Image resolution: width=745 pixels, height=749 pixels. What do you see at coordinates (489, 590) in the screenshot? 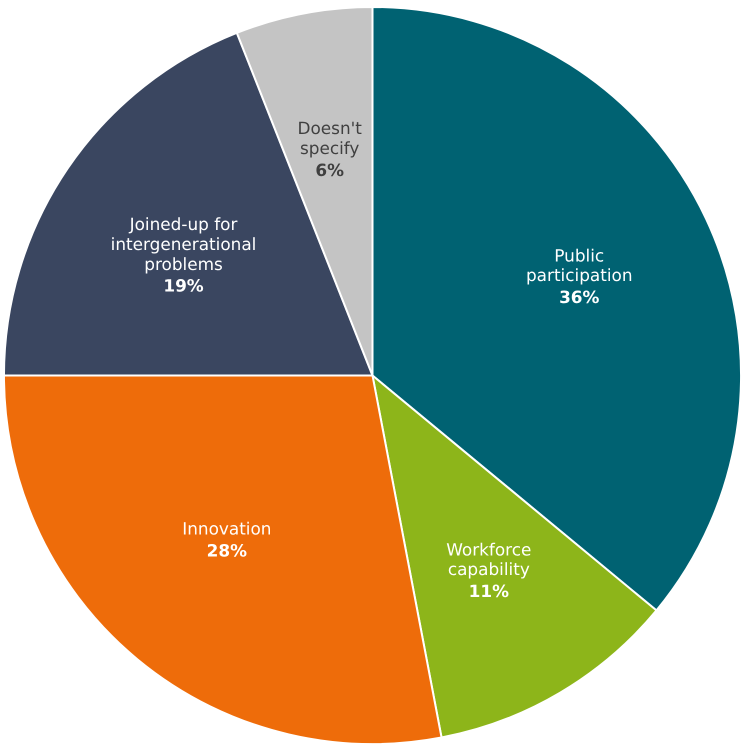
I see `data-label: 11%` at bounding box center [489, 590].